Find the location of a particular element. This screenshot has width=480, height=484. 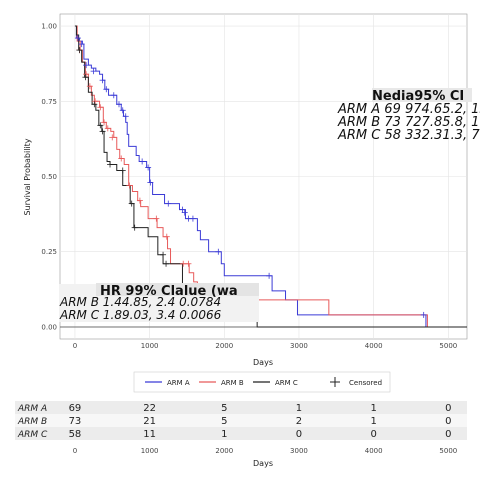

x-tick-label: 5000 is located at coordinates (448, 346).